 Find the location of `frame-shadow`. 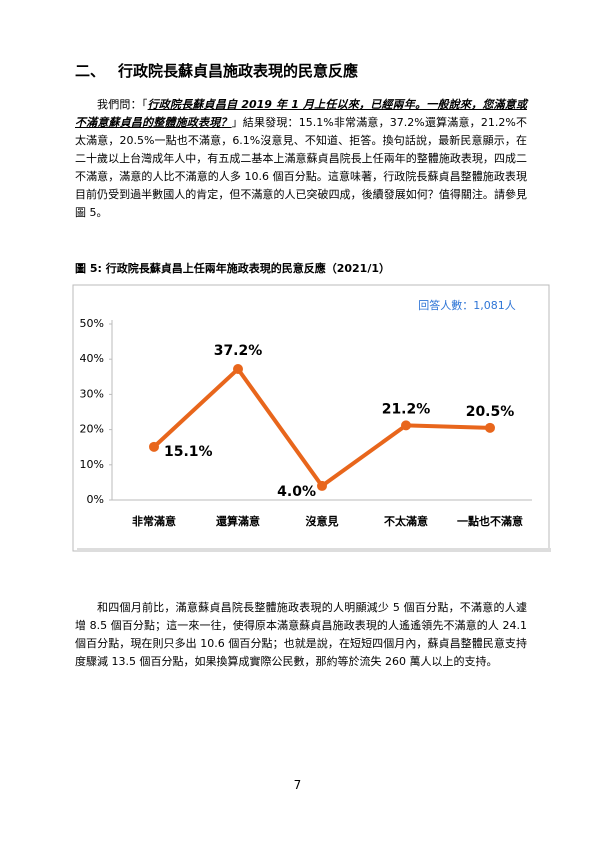

frame-shadow is located at coordinates (314, 550).